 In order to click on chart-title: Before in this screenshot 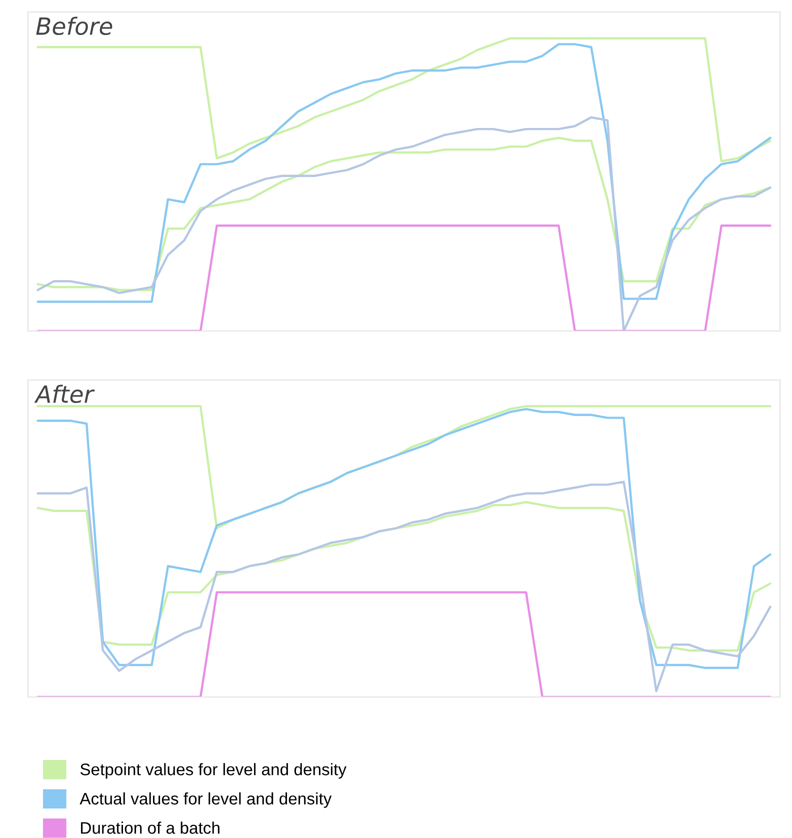, I will do `click(74, 26)`.